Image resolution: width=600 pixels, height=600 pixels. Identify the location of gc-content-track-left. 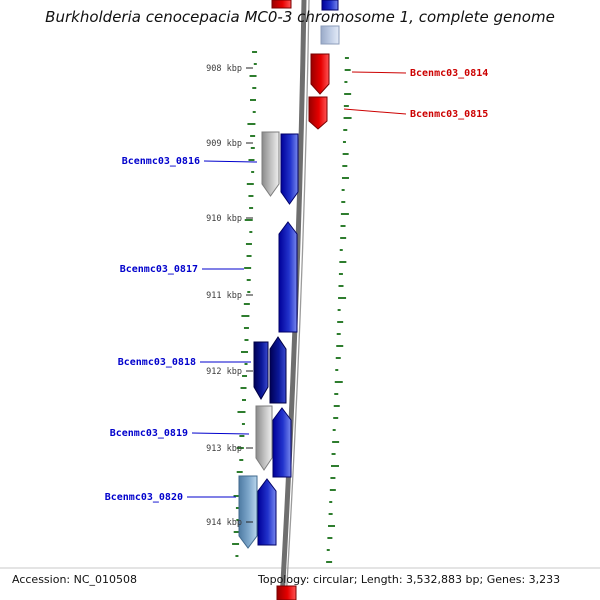
(245, 304).